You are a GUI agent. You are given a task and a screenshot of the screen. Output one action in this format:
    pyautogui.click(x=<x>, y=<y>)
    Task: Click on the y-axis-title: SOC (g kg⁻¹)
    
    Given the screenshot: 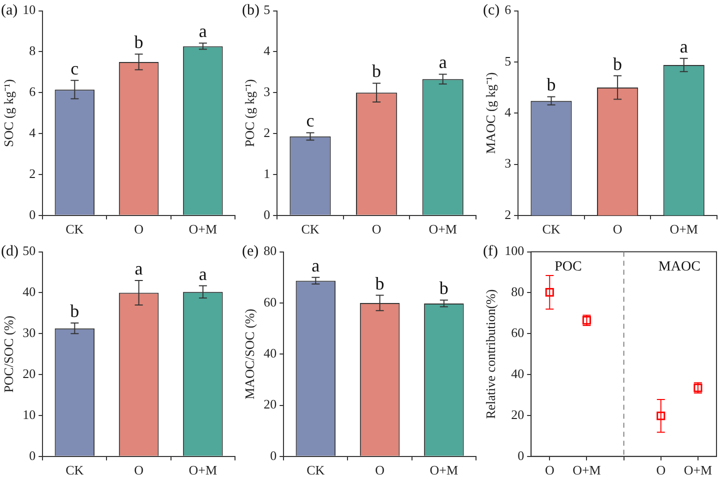 What is the action you would take?
    pyautogui.click(x=8, y=113)
    